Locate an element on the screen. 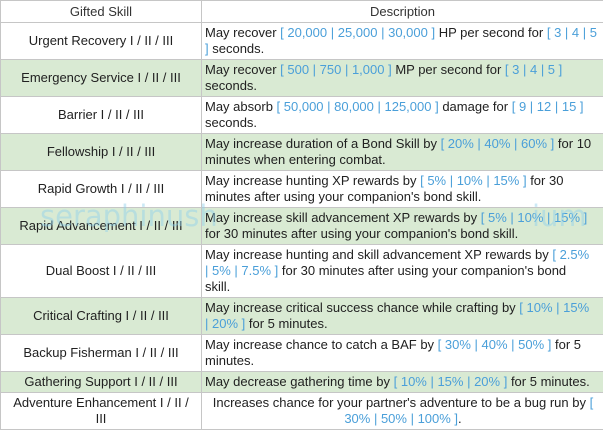  skill-value-range: [ 10% | 15% | 20% ] is located at coordinates (450, 381).